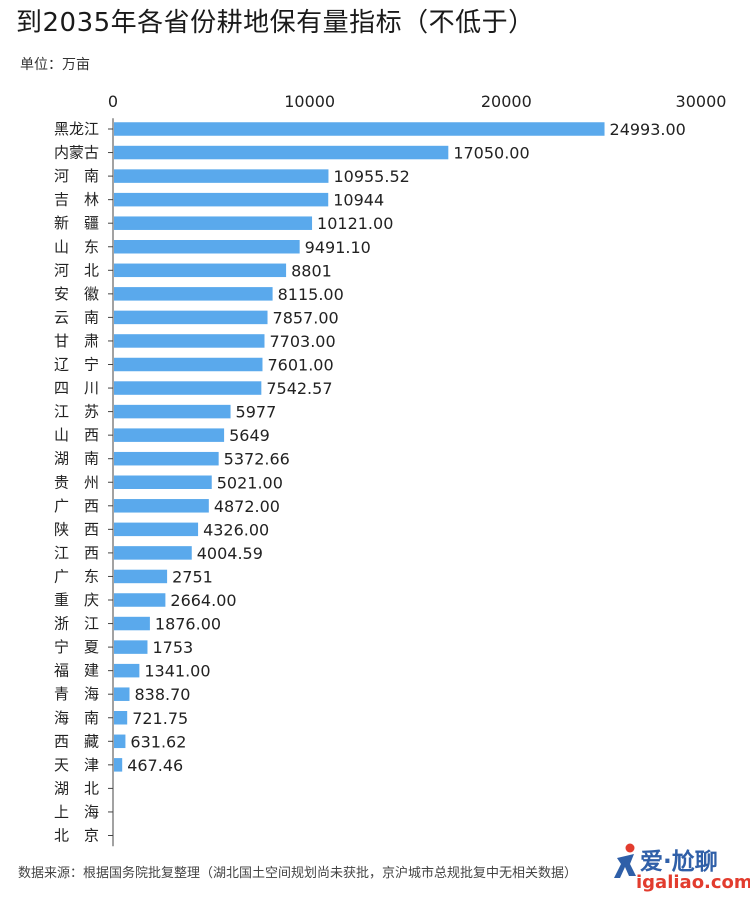 Image resolution: width=750 pixels, height=908 pixels. What do you see at coordinates (113, 101) in the screenshot?
I see `x-tick-label: 0` at bounding box center [113, 101].